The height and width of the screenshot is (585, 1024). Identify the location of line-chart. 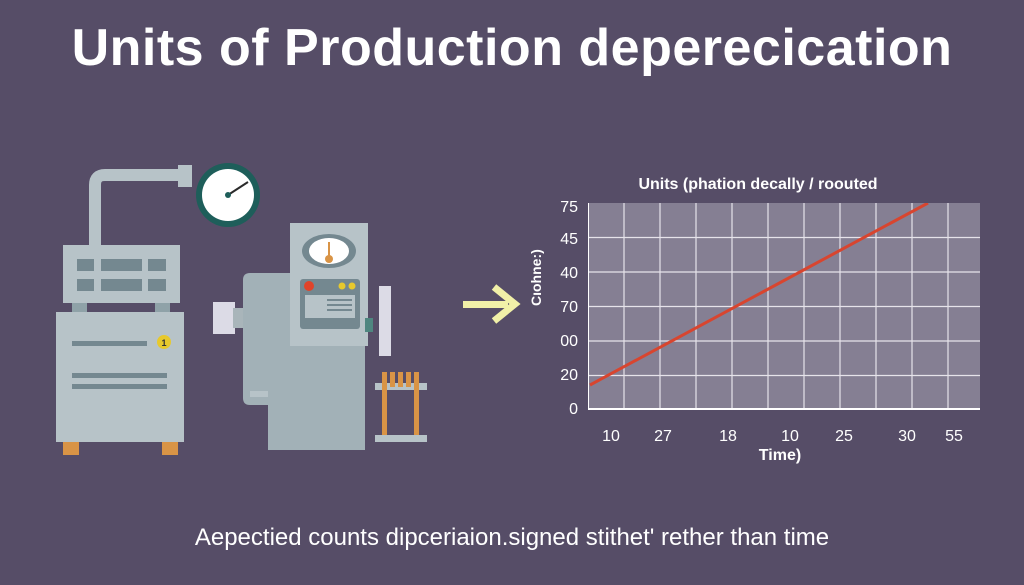
(784, 306).